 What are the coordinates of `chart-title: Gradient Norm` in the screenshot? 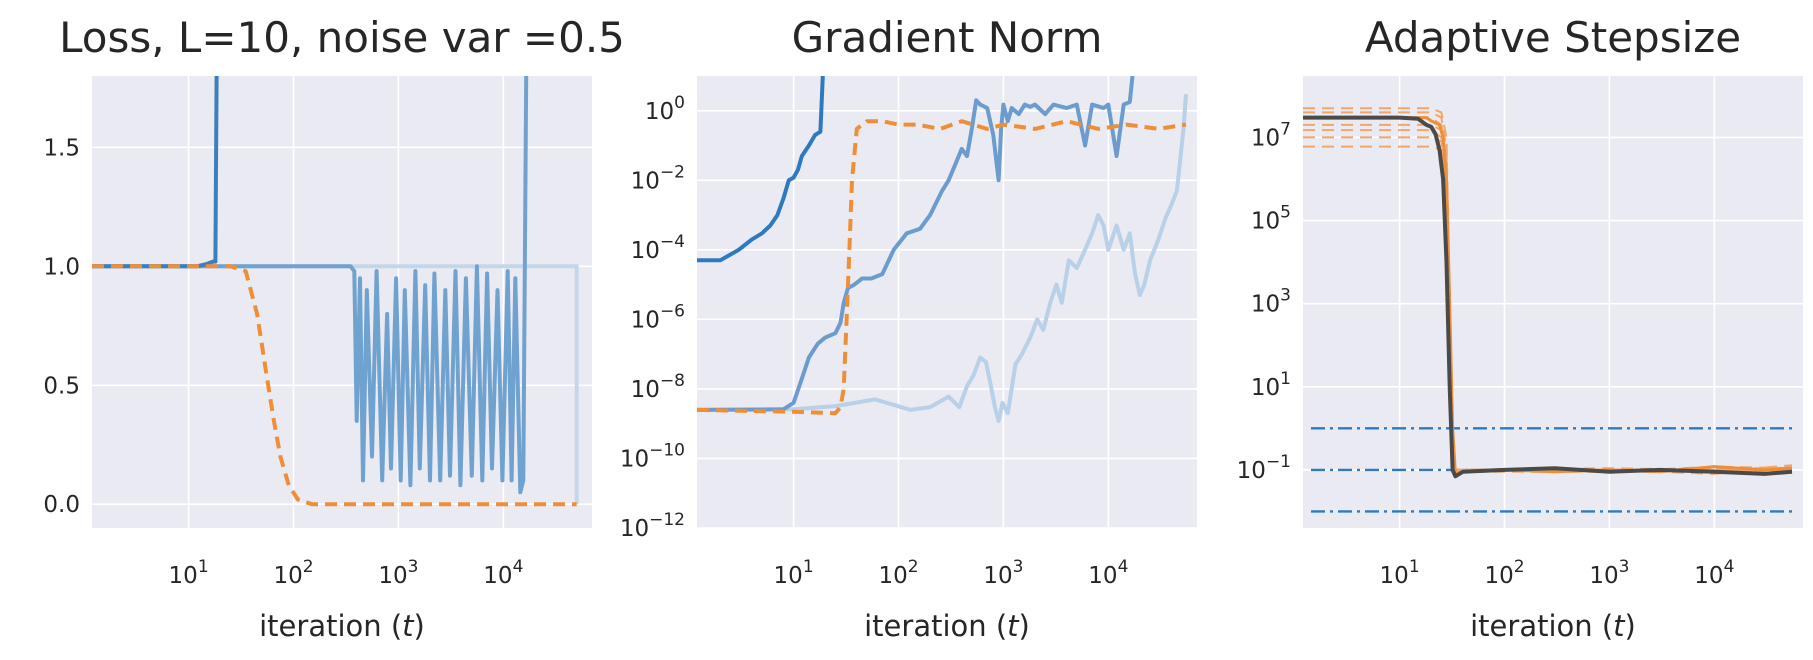 It's located at (947, 37).